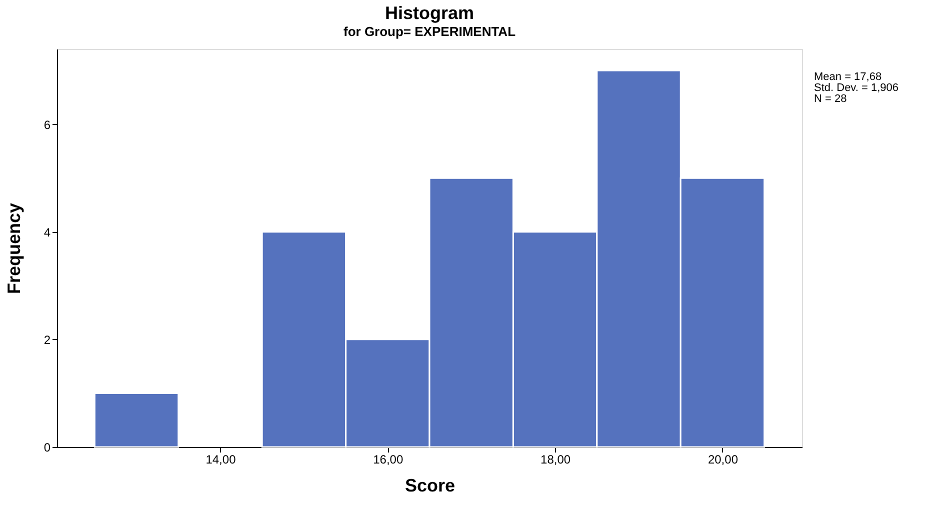 Image resolution: width=932 pixels, height=508 pixels. I want to click on x-tick-label: 18,00, so click(555, 459).